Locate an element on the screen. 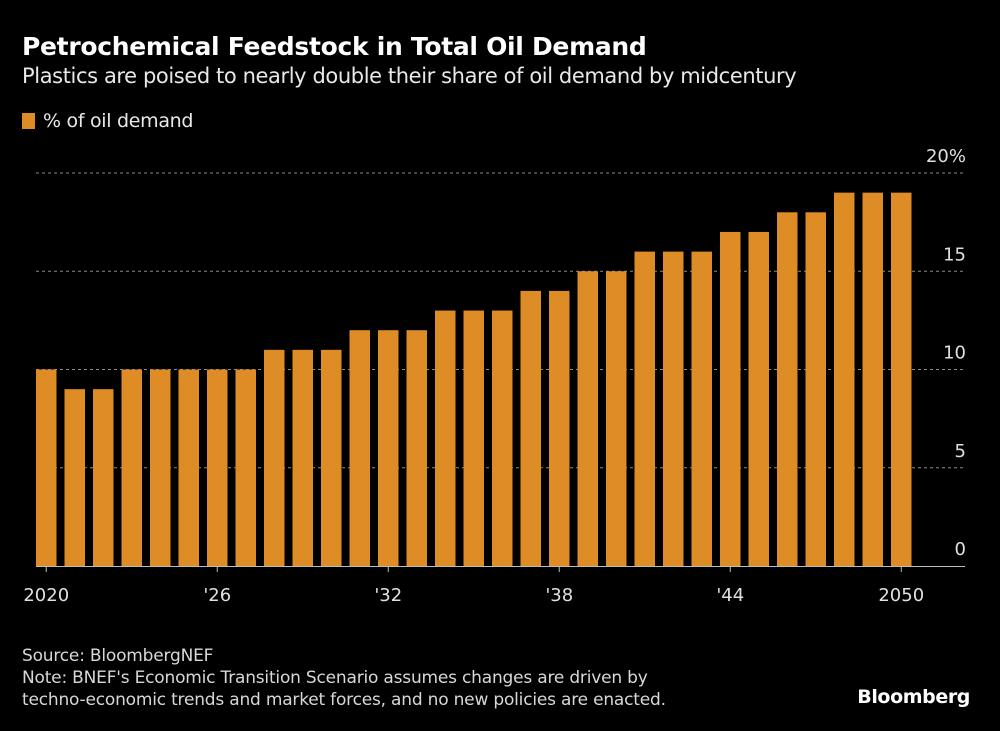 The height and width of the screenshot is (731, 1000). y-tick-label: 0 is located at coordinates (960, 549).